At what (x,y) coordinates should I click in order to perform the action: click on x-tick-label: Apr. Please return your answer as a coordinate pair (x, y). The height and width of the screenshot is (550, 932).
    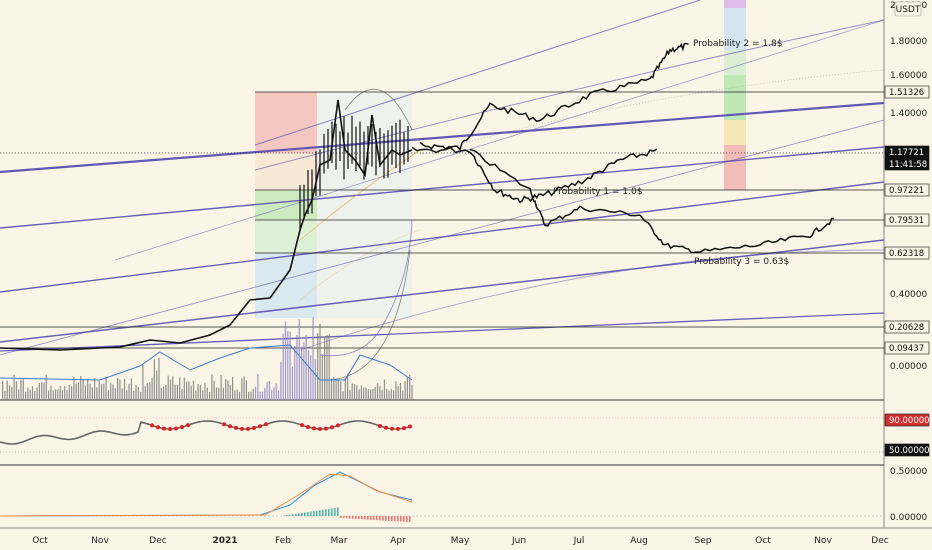
    Looking at the image, I should click on (398, 541).